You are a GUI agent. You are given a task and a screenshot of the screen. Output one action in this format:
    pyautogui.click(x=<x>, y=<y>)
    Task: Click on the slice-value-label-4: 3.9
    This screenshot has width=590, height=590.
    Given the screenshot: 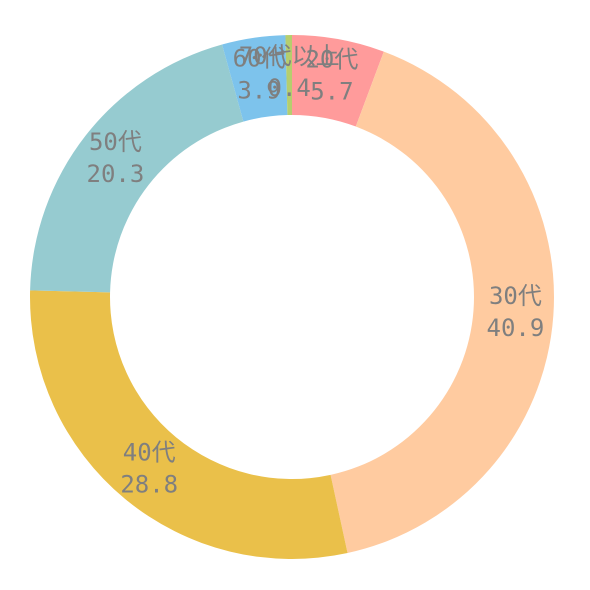 What is the action you would take?
    pyautogui.click(x=258, y=90)
    